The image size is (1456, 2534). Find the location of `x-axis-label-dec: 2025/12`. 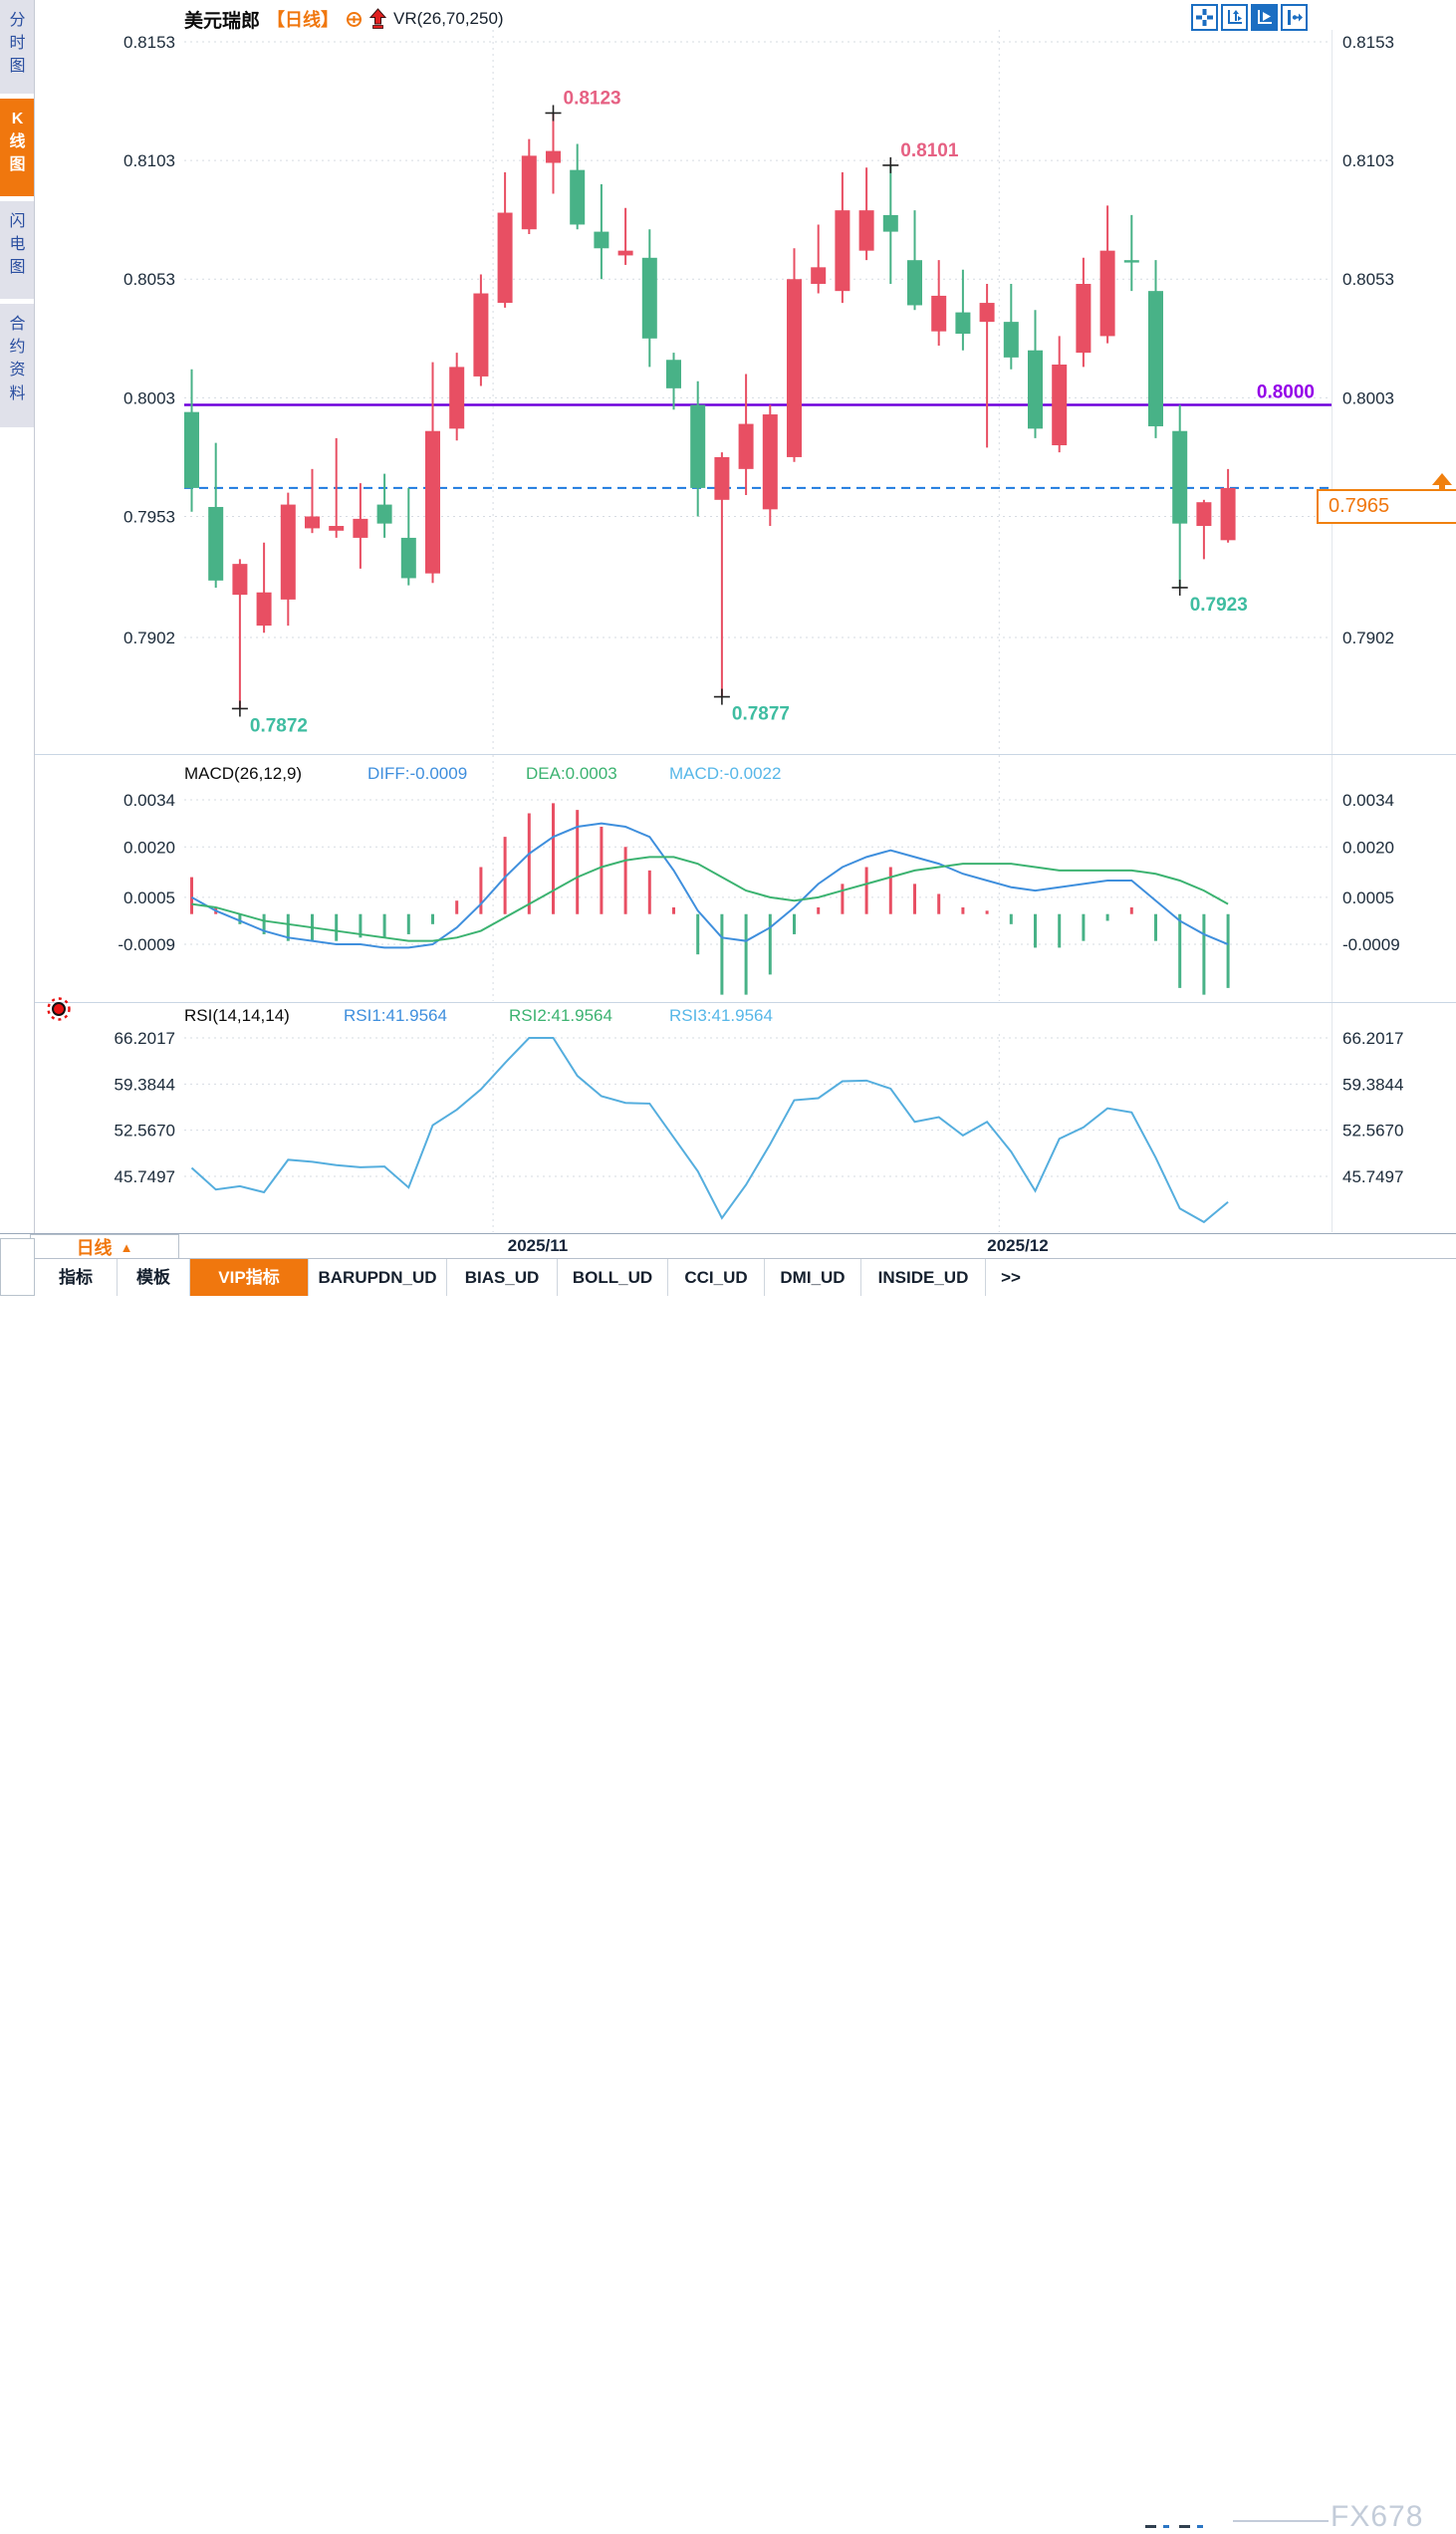

x-axis-label-dec: 2025/12 is located at coordinates (1018, 1245).